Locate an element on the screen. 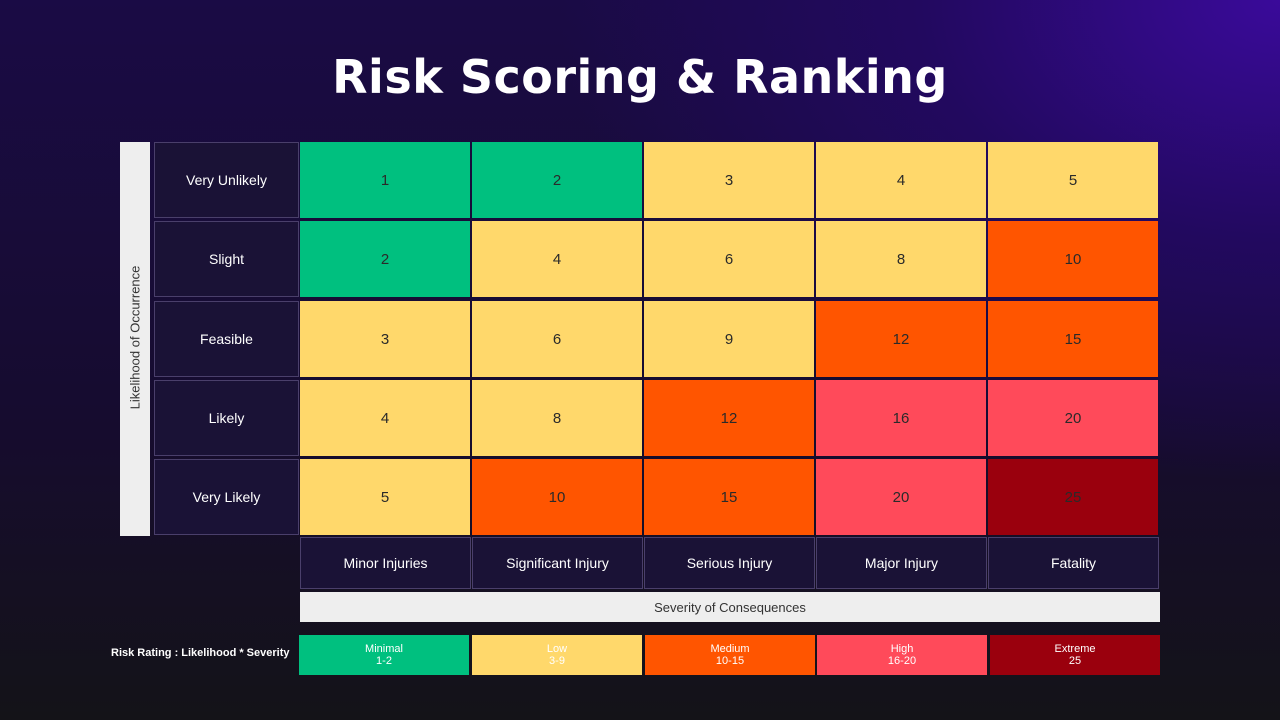  y-axis-label-bar: Likelihood of Occurrence is located at coordinates (135, 339).